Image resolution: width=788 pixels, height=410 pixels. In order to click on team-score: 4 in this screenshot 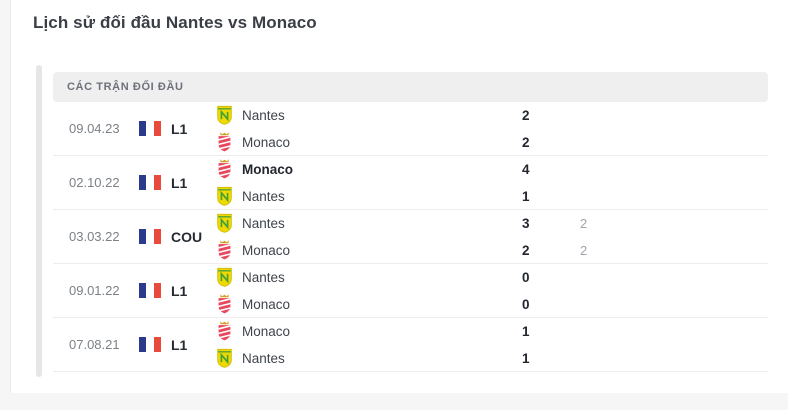, I will do `click(526, 169)`.